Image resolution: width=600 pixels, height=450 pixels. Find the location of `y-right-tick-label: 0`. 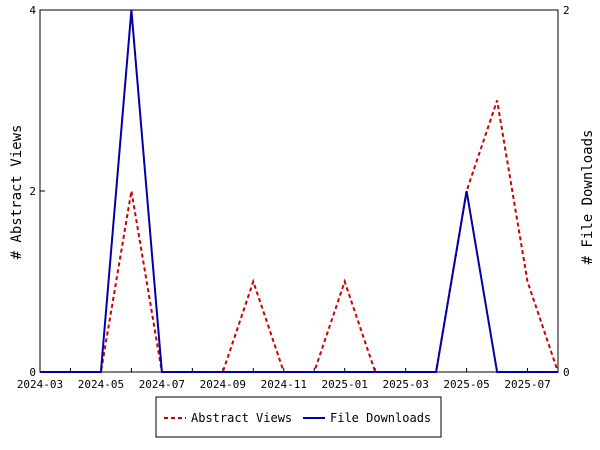

y-right-tick-label: 0 is located at coordinates (566, 372).